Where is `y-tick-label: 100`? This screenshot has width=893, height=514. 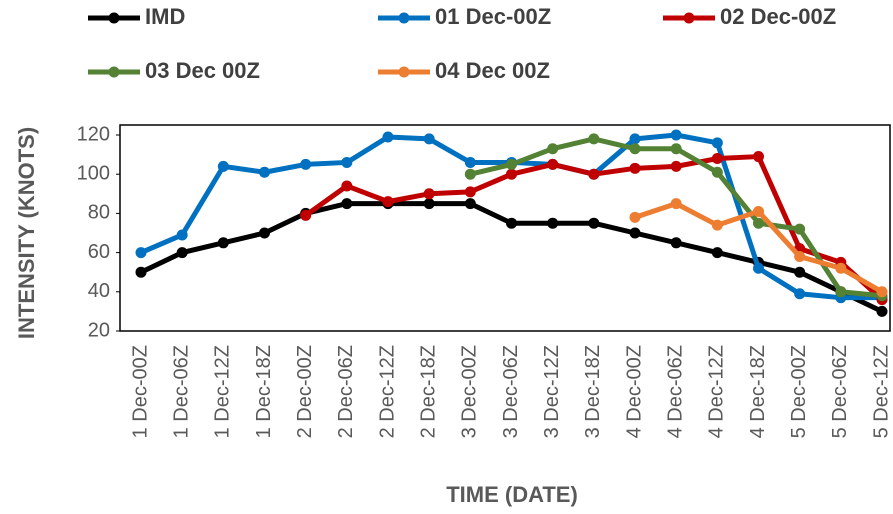
y-tick-label: 100 is located at coordinates (93, 173).